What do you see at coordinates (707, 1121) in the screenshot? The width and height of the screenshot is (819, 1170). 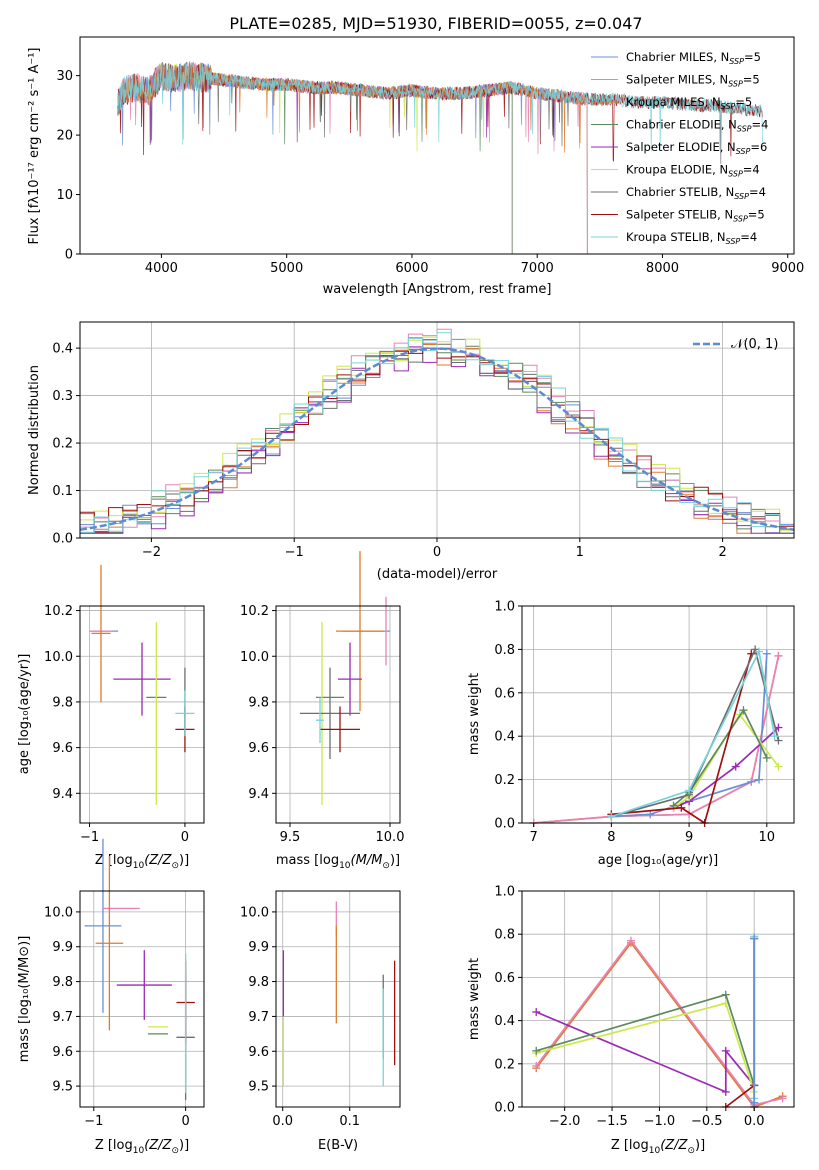 I see `x-tick-label: −0.5` at bounding box center [707, 1121].